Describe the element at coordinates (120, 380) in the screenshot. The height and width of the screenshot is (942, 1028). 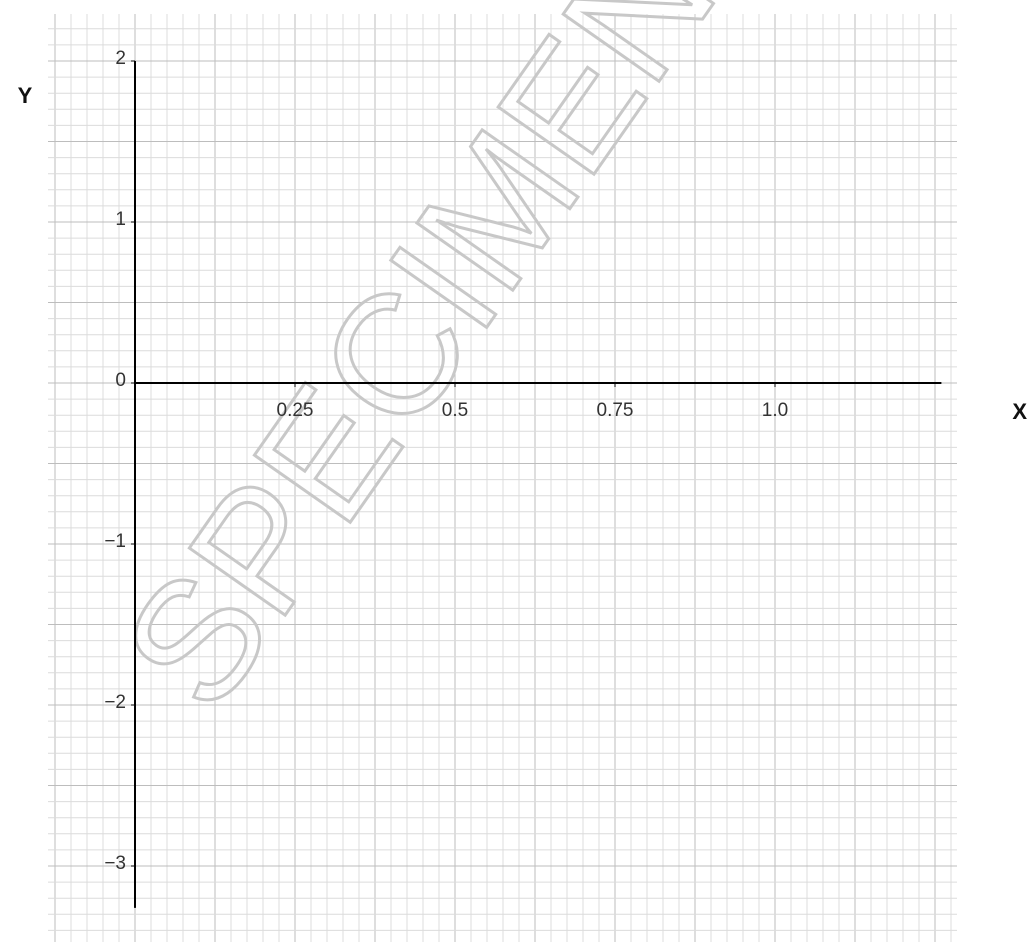
I see `y-tick-label: 0` at that location.